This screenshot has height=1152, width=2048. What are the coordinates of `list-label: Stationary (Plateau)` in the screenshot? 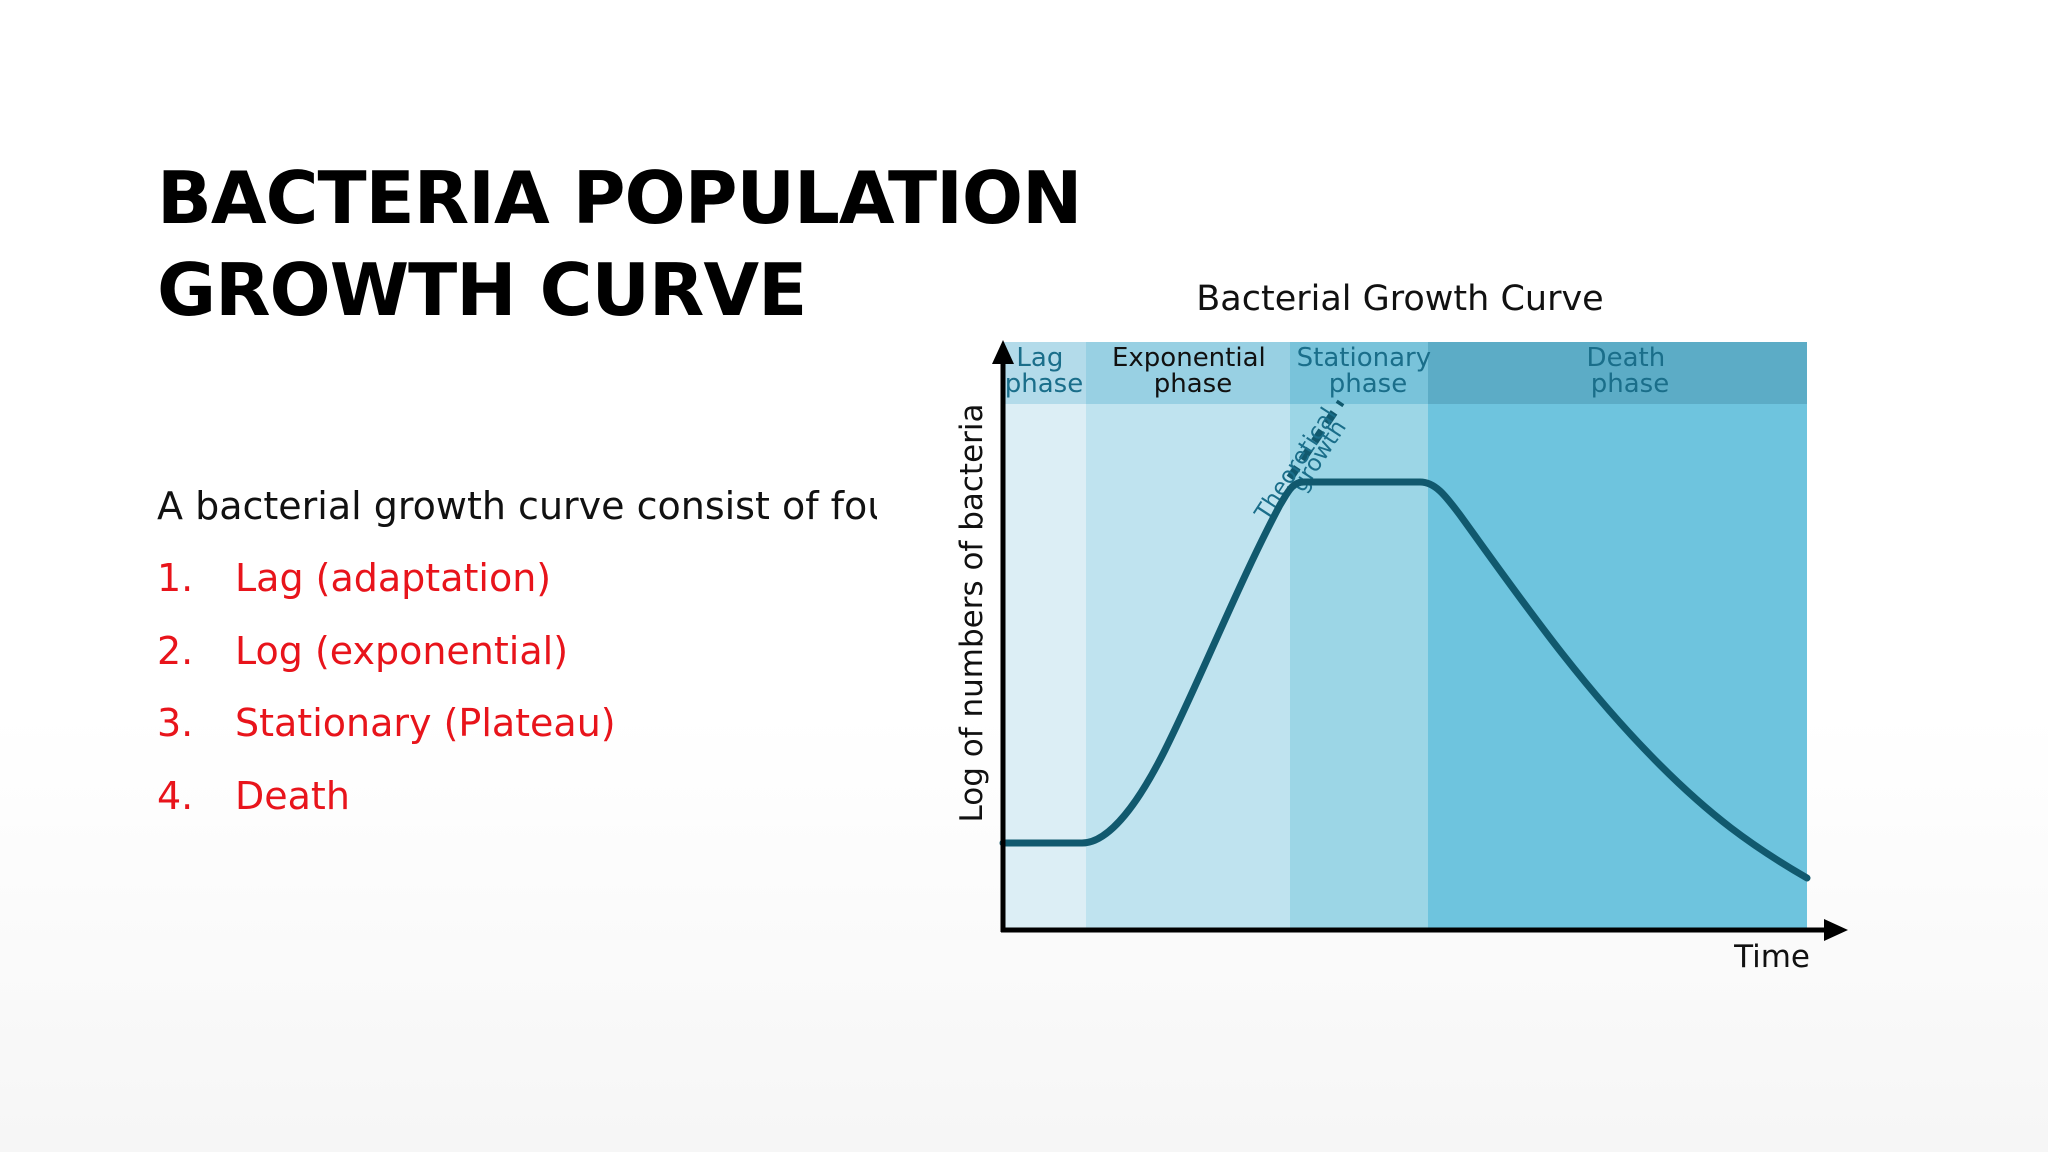 It's located at (425, 723).